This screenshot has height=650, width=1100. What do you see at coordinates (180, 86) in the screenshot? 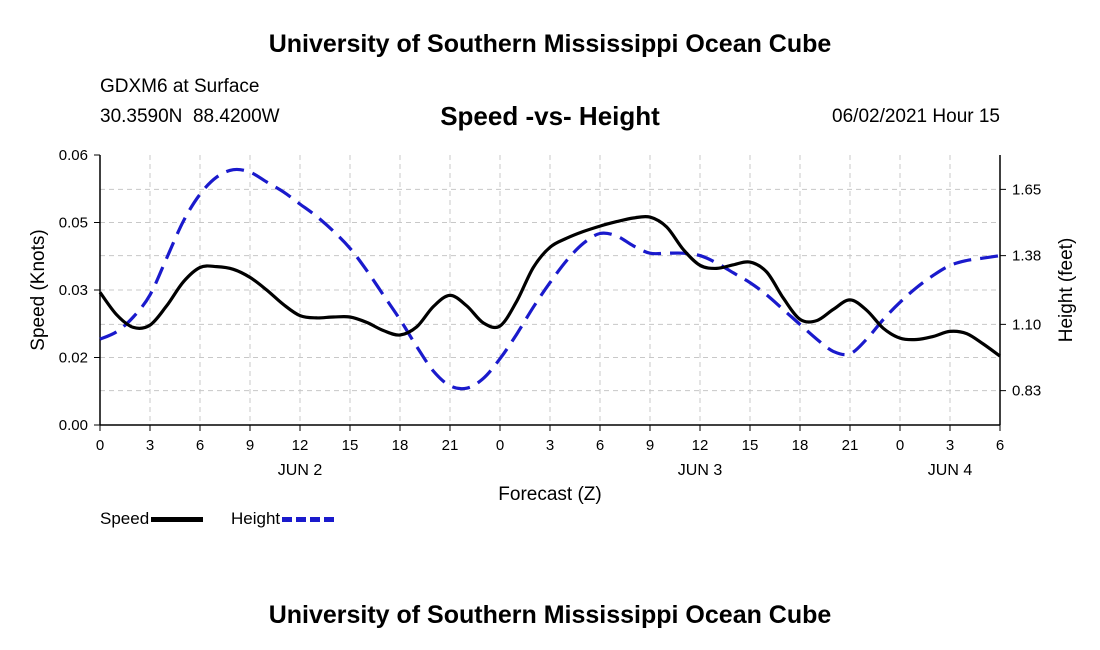
I see `station-label: GDXM6 at Surface` at bounding box center [180, 86].